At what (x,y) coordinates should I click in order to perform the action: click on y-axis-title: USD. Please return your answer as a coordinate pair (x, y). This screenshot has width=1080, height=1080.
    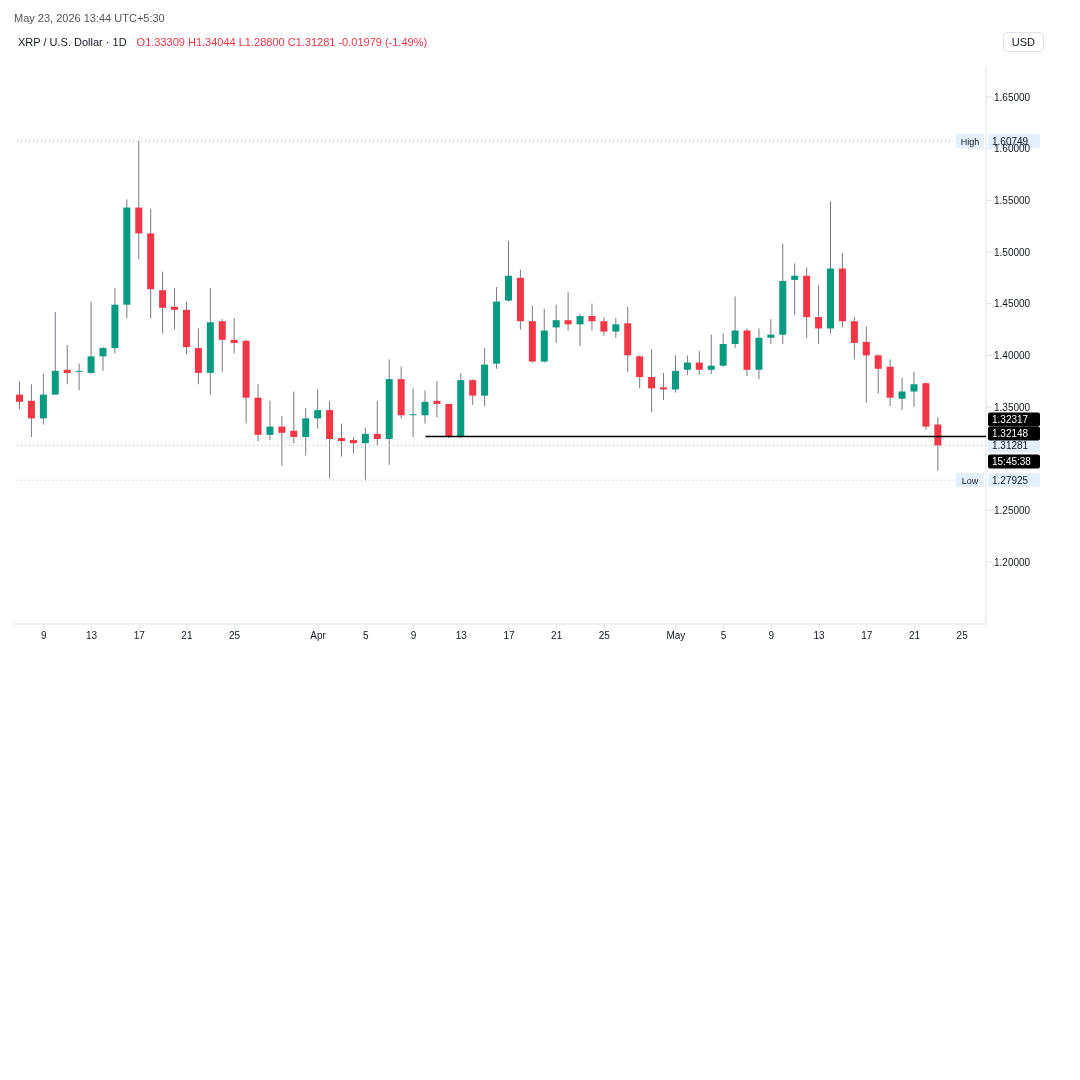
    Looking at the image, I should click on (1023, 42).